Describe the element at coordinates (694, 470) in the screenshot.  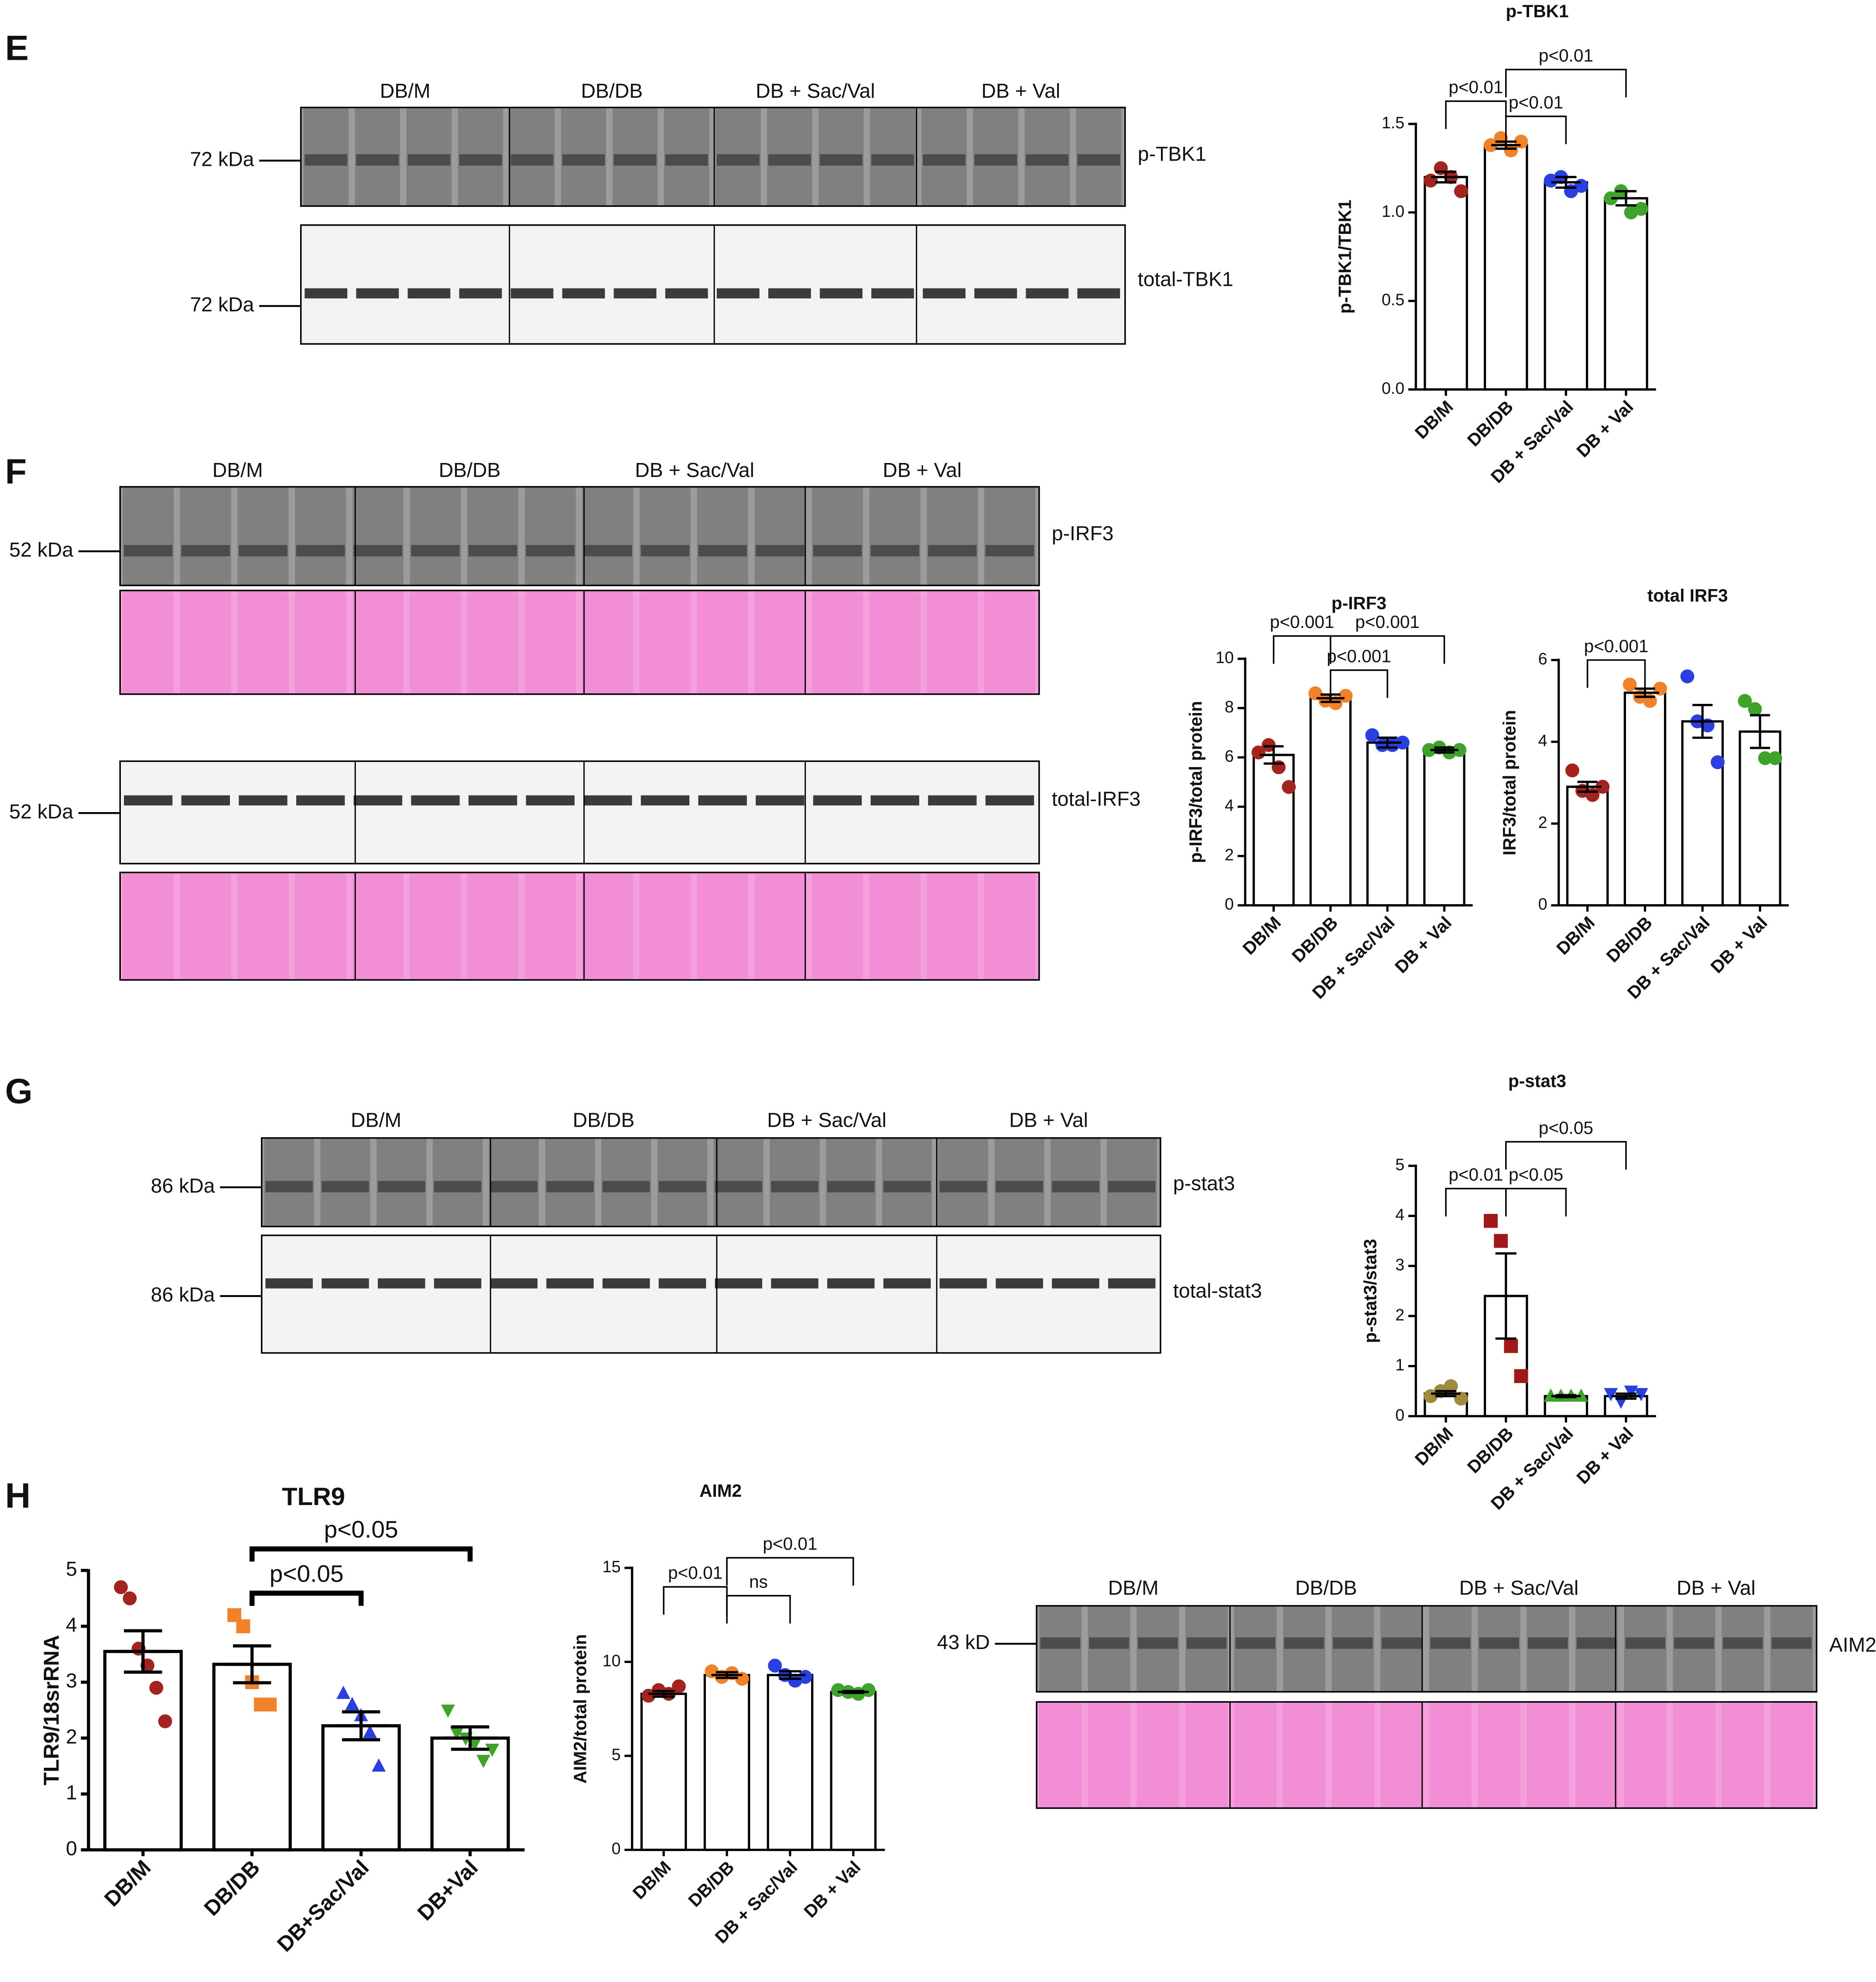
I see `blot-group-label: DB + Sac/Val` at that location.